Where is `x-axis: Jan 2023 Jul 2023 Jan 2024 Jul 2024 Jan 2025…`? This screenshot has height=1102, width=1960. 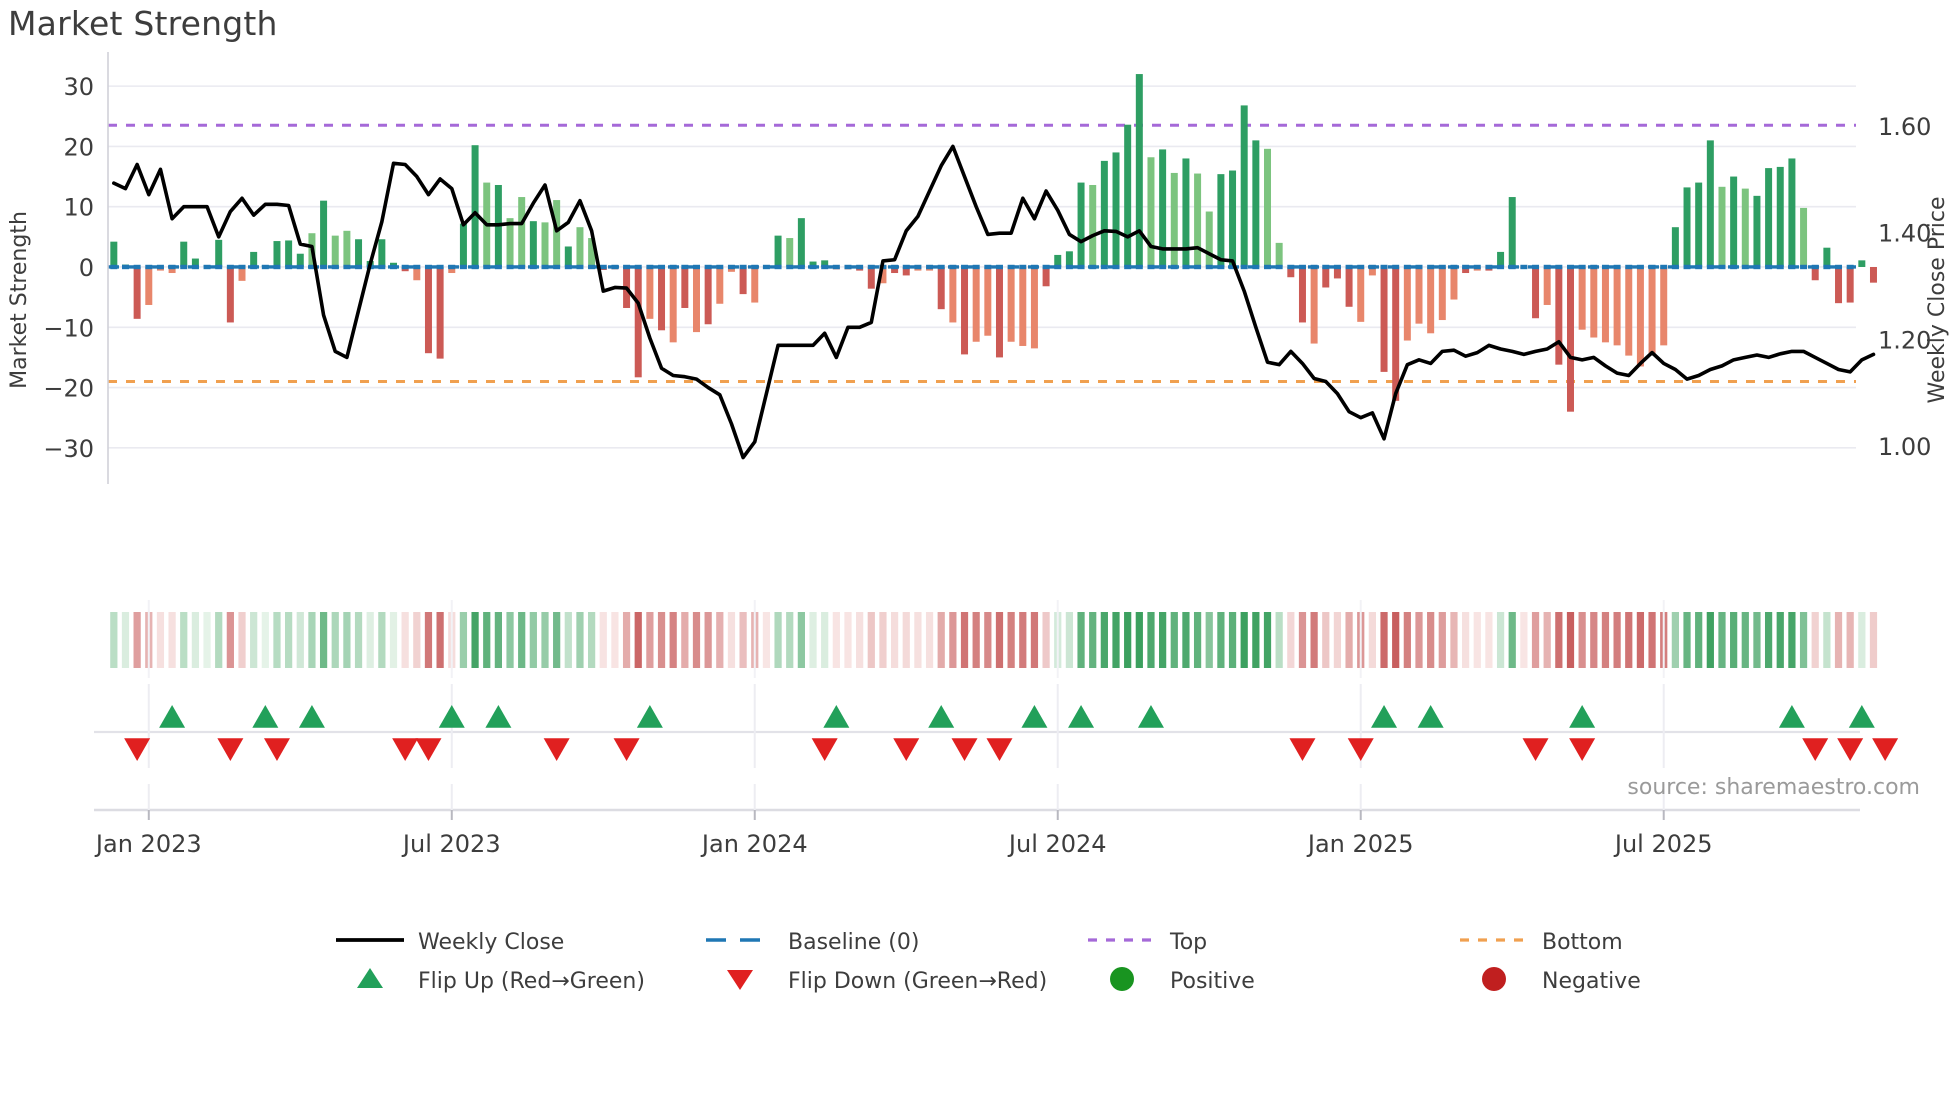
x-axis: Jan 2023 Jul 2023 Jan 2024 Jul 2024 Jan 2025… is located at coordinates (977, 821).